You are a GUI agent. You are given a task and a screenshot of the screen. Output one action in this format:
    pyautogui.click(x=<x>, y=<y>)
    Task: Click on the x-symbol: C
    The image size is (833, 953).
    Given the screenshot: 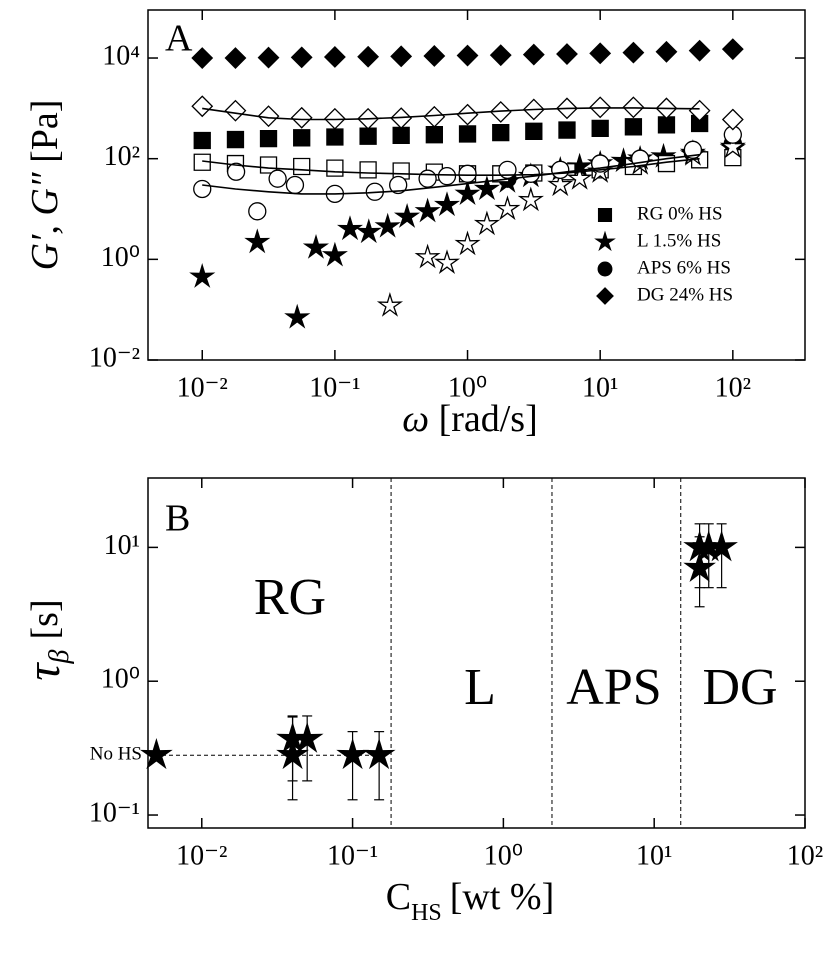 What is the action you would take?
    pyautogui.click(x=398, y=897)
    